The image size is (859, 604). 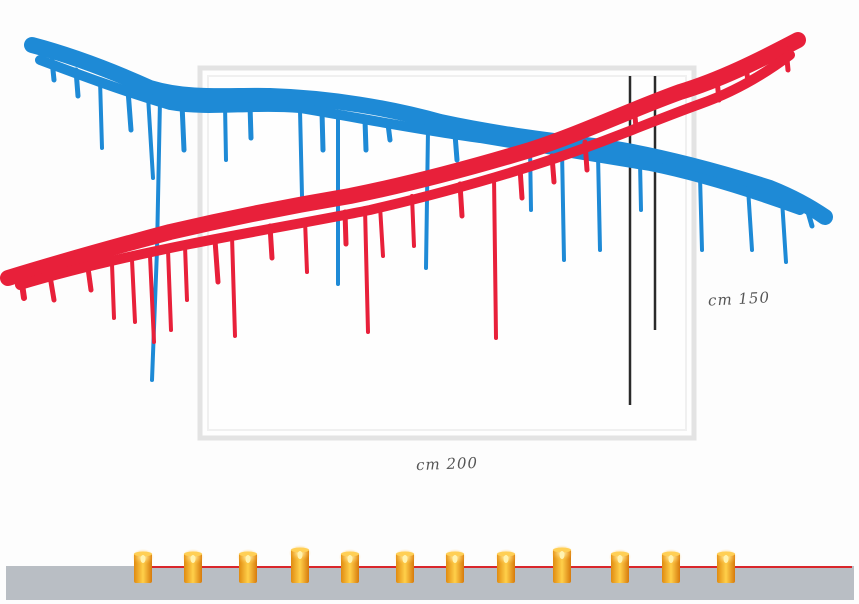 What do you see at coordinates (434, 564) in the screenshot?
I see `candle-row` at bounding box center [434, 564].